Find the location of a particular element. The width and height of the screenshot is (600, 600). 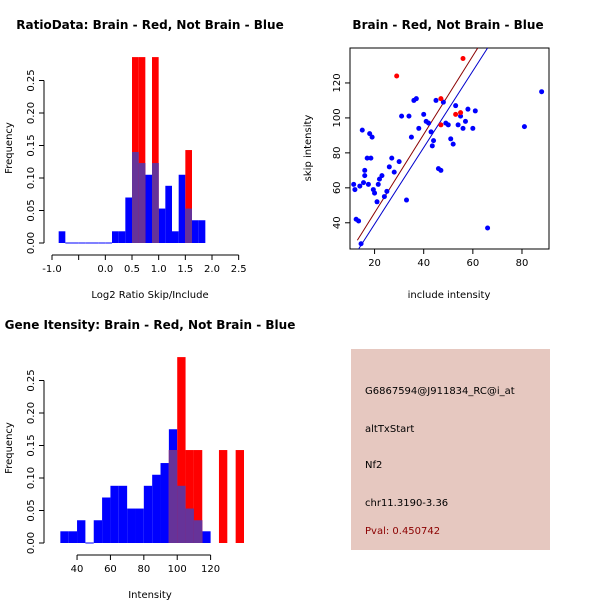

scatter-x-label: include intensity is located at coordinates (449, 295).